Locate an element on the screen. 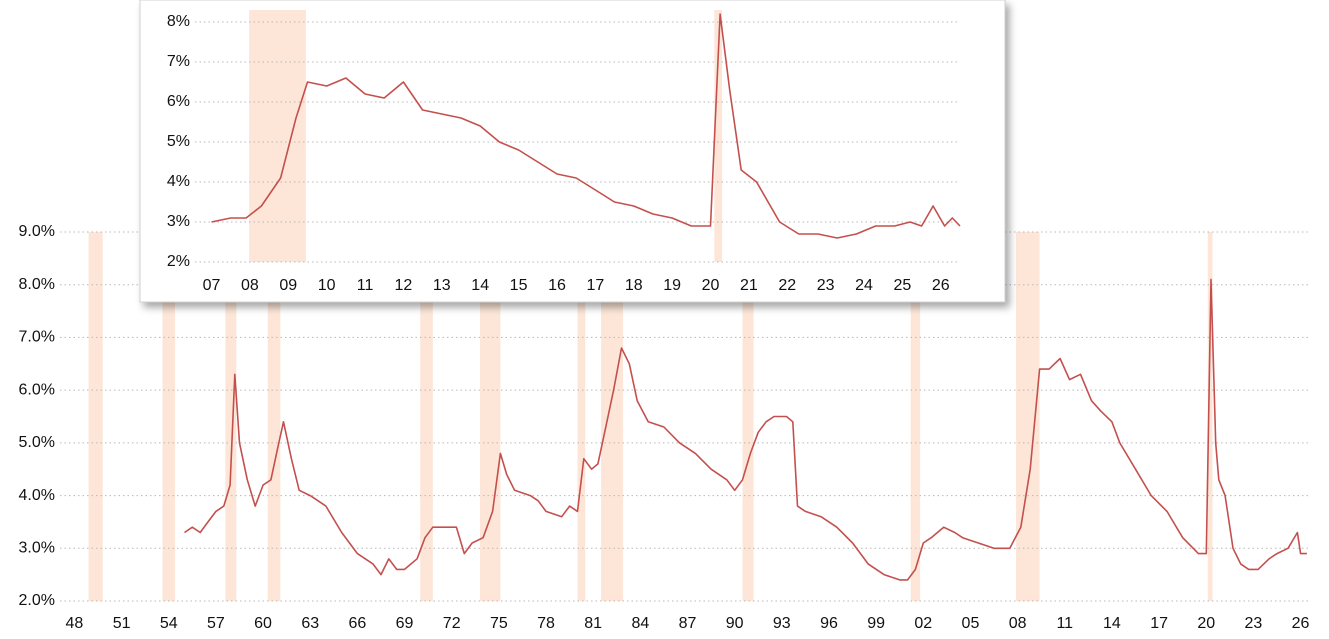 The height and width of the screenshot is (639, 1329). x-tick-label: 81 is located at coordinates (593, 623).